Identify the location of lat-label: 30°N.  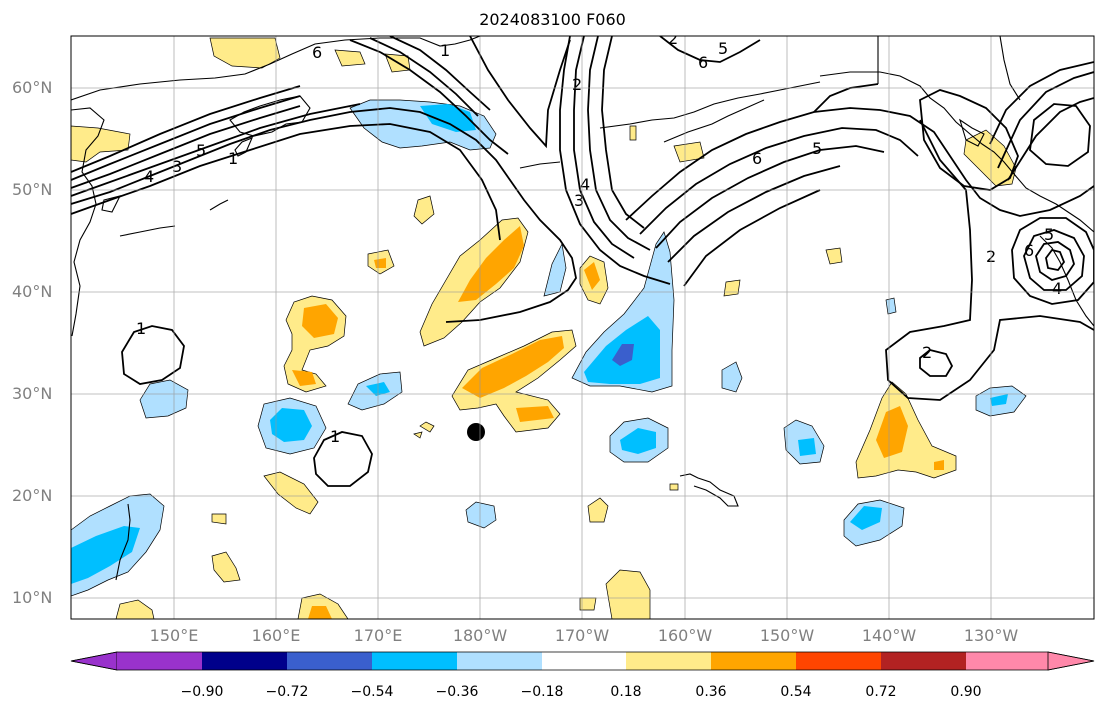
(32, 393).